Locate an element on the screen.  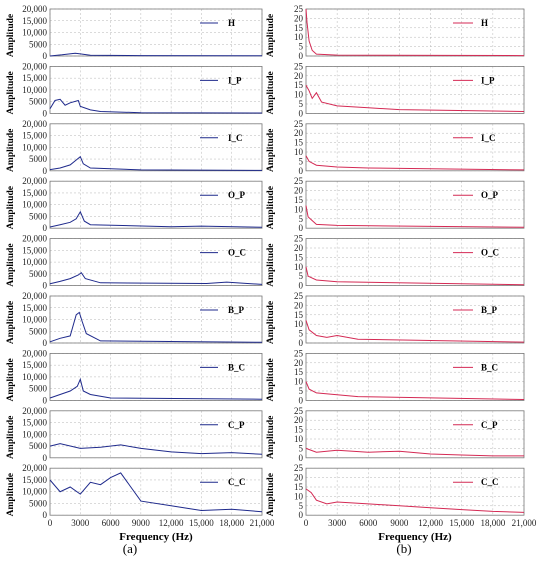
series-line-h is located at coordinates (415, 32).